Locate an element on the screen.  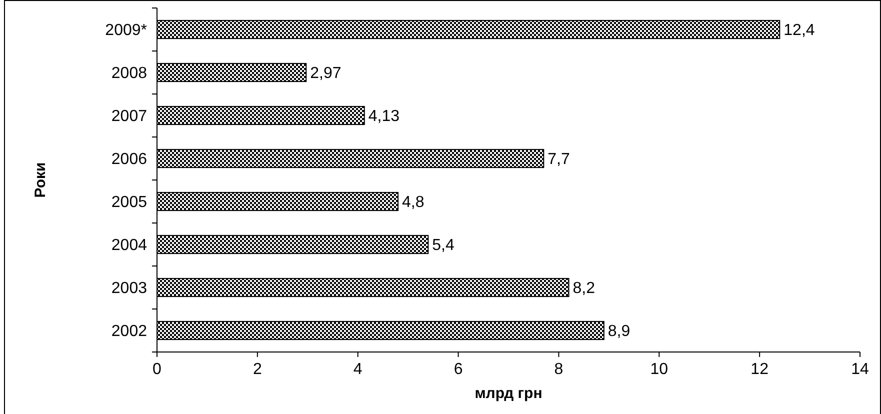
data-label: 12,4 is located at coordinates (799, 31).